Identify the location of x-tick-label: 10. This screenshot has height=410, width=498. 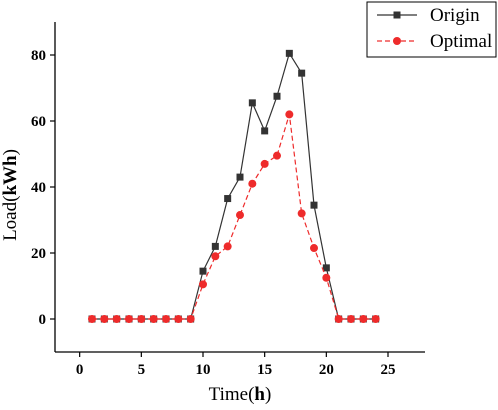
(203, 370).